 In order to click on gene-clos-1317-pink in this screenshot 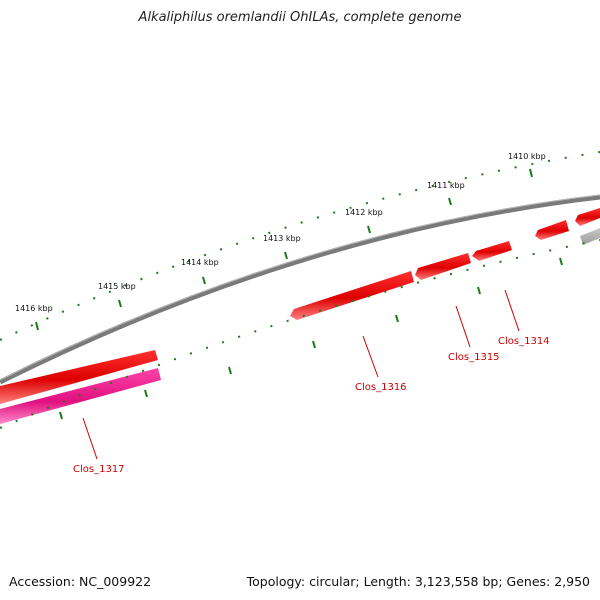, I will do `click(80, 396)`.